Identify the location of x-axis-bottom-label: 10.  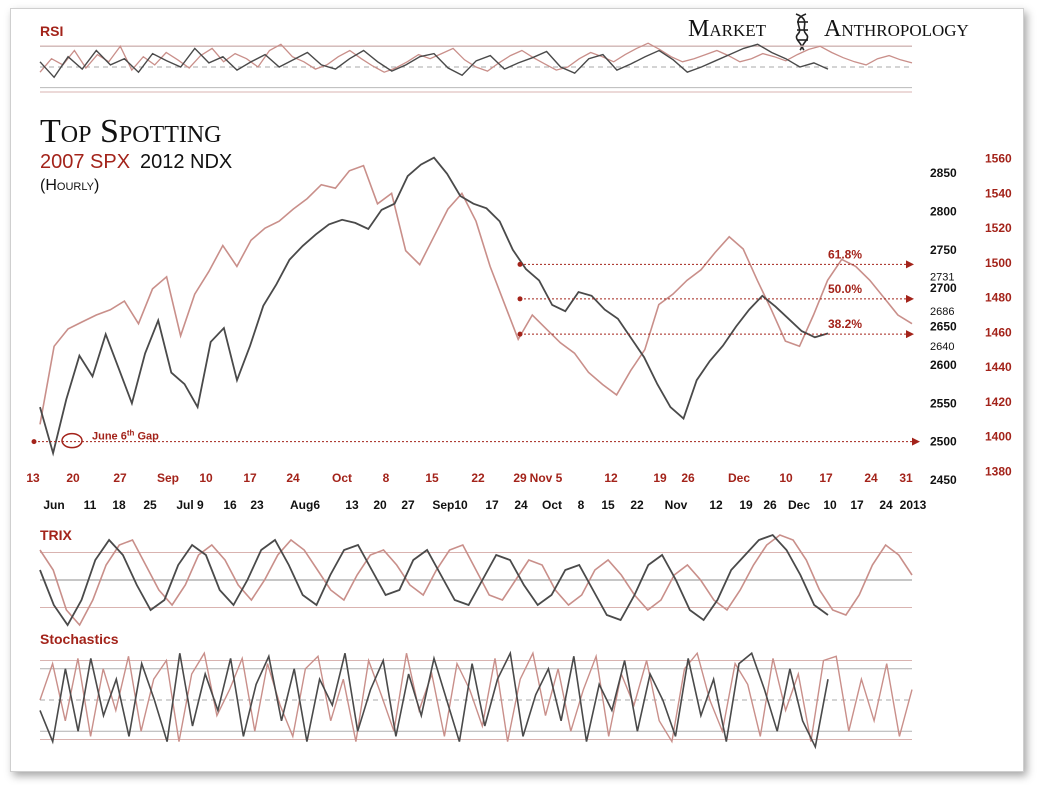
(830, 505).